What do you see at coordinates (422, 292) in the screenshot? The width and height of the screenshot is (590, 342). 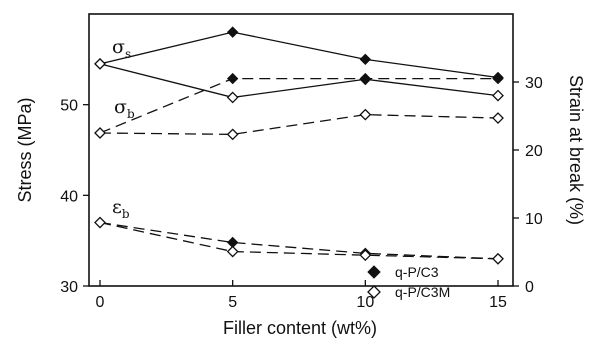 I see `legend-label: q-P/C3M` at bounding box center [422, 292].